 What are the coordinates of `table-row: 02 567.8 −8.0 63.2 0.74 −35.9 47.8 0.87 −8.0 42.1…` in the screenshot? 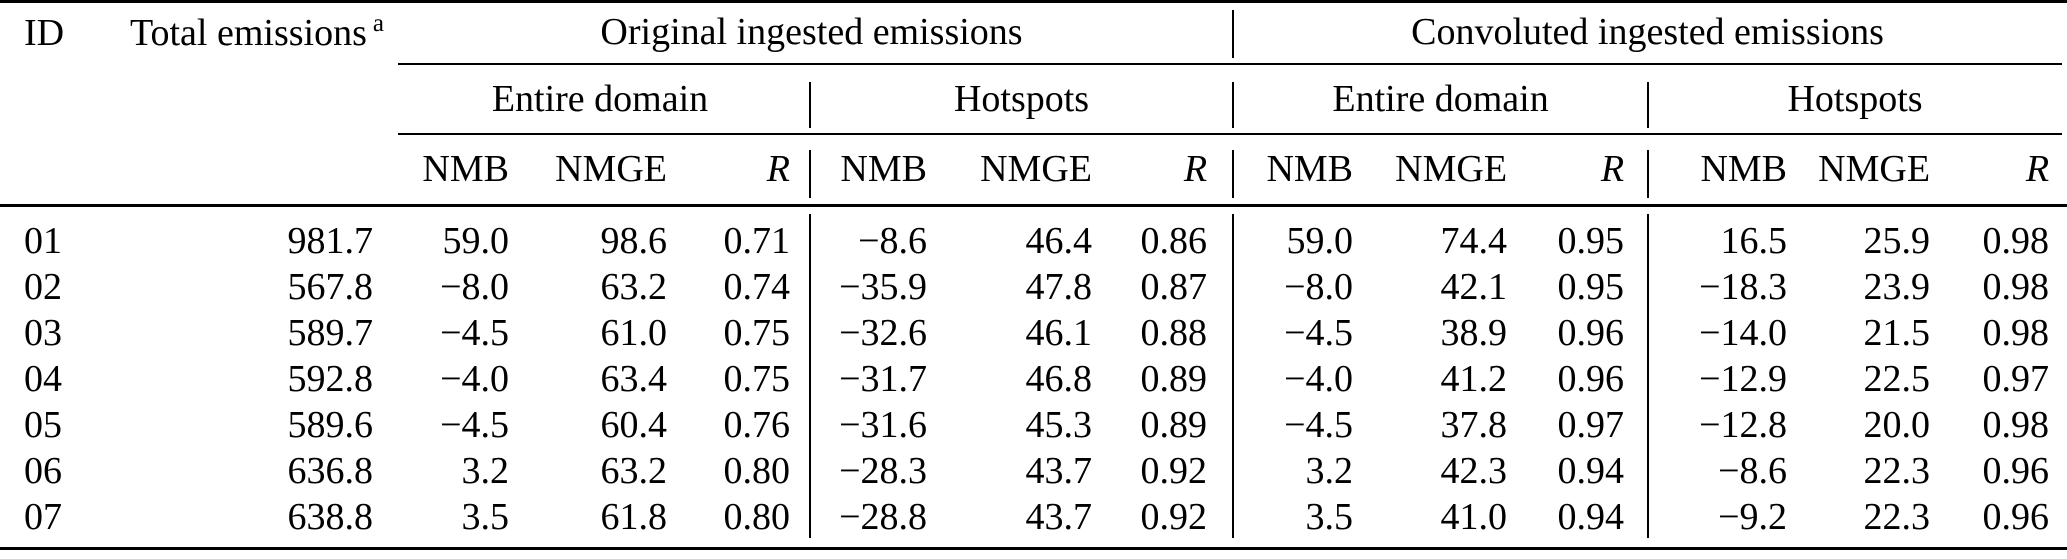 It's located at (1031, 287).